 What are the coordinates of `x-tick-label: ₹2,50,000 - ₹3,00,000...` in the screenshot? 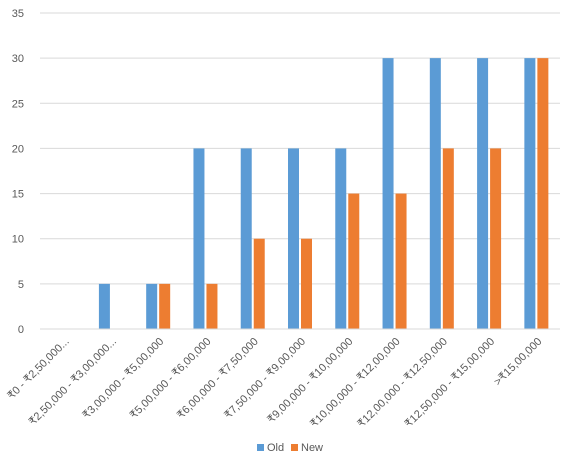 It's located at (73, 382).